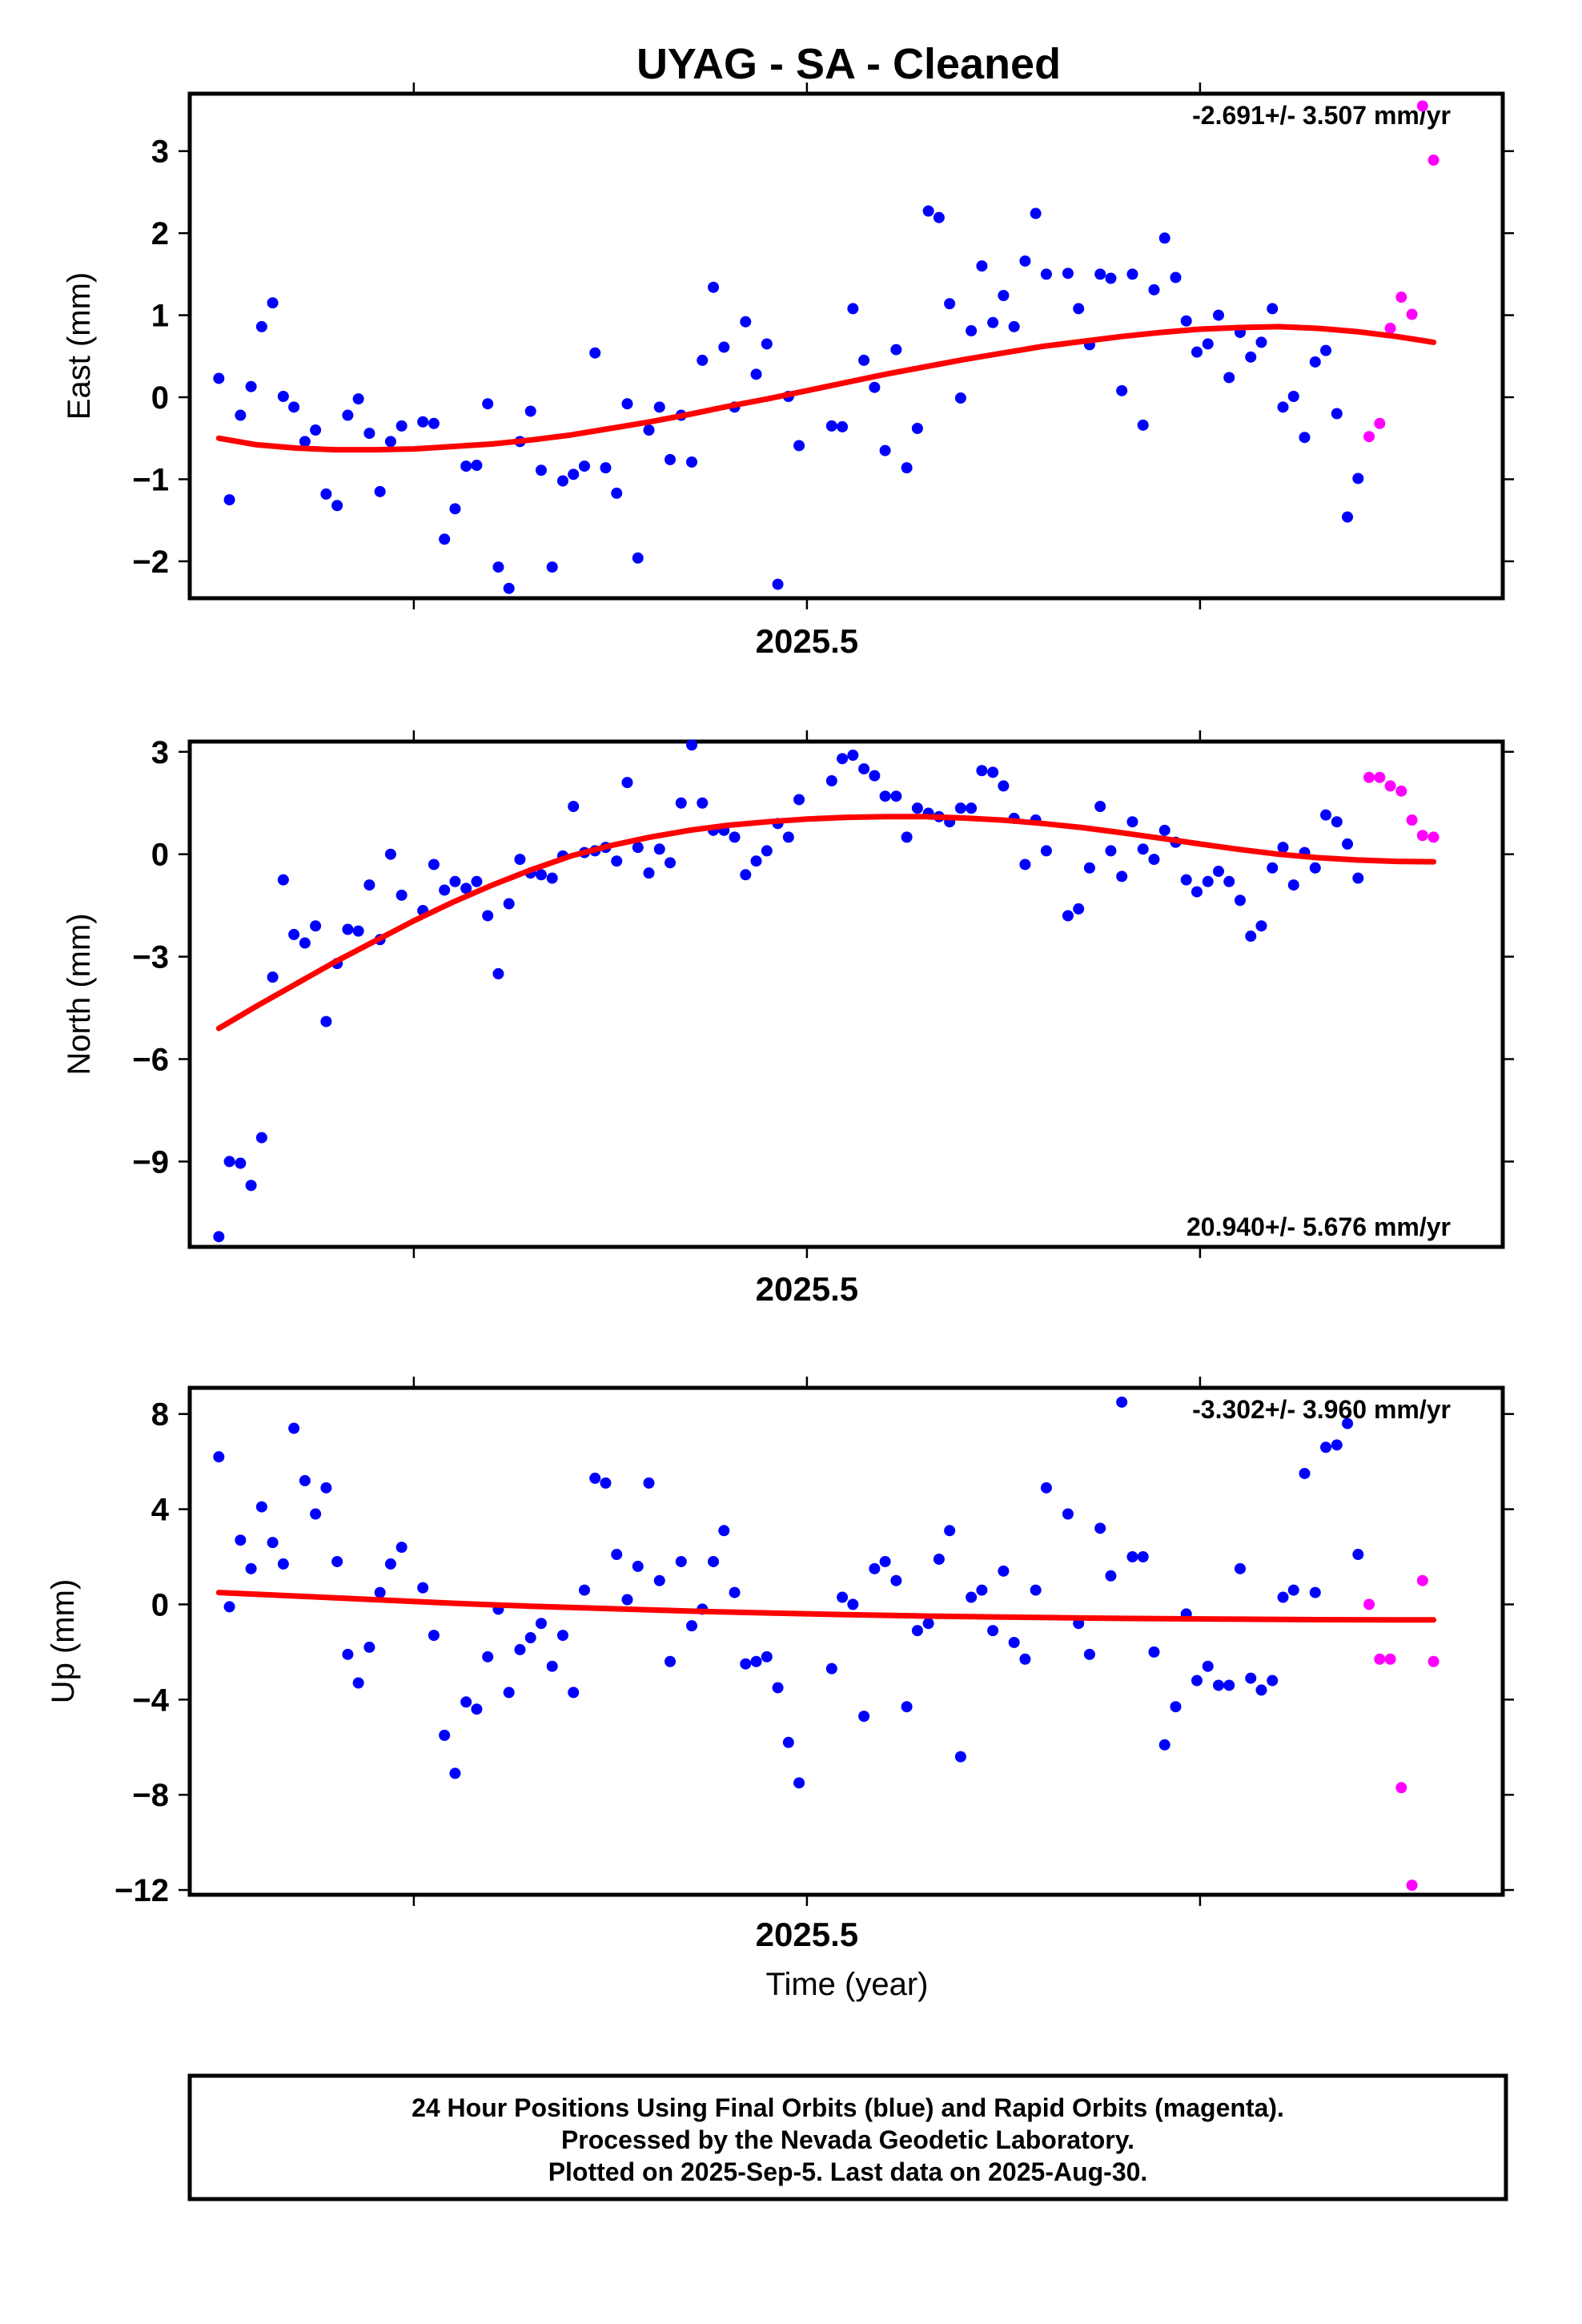 The height and width of the screenshot is (2324, 1582). I want to click on y-axis-label: East (mm), so click(79, 346).